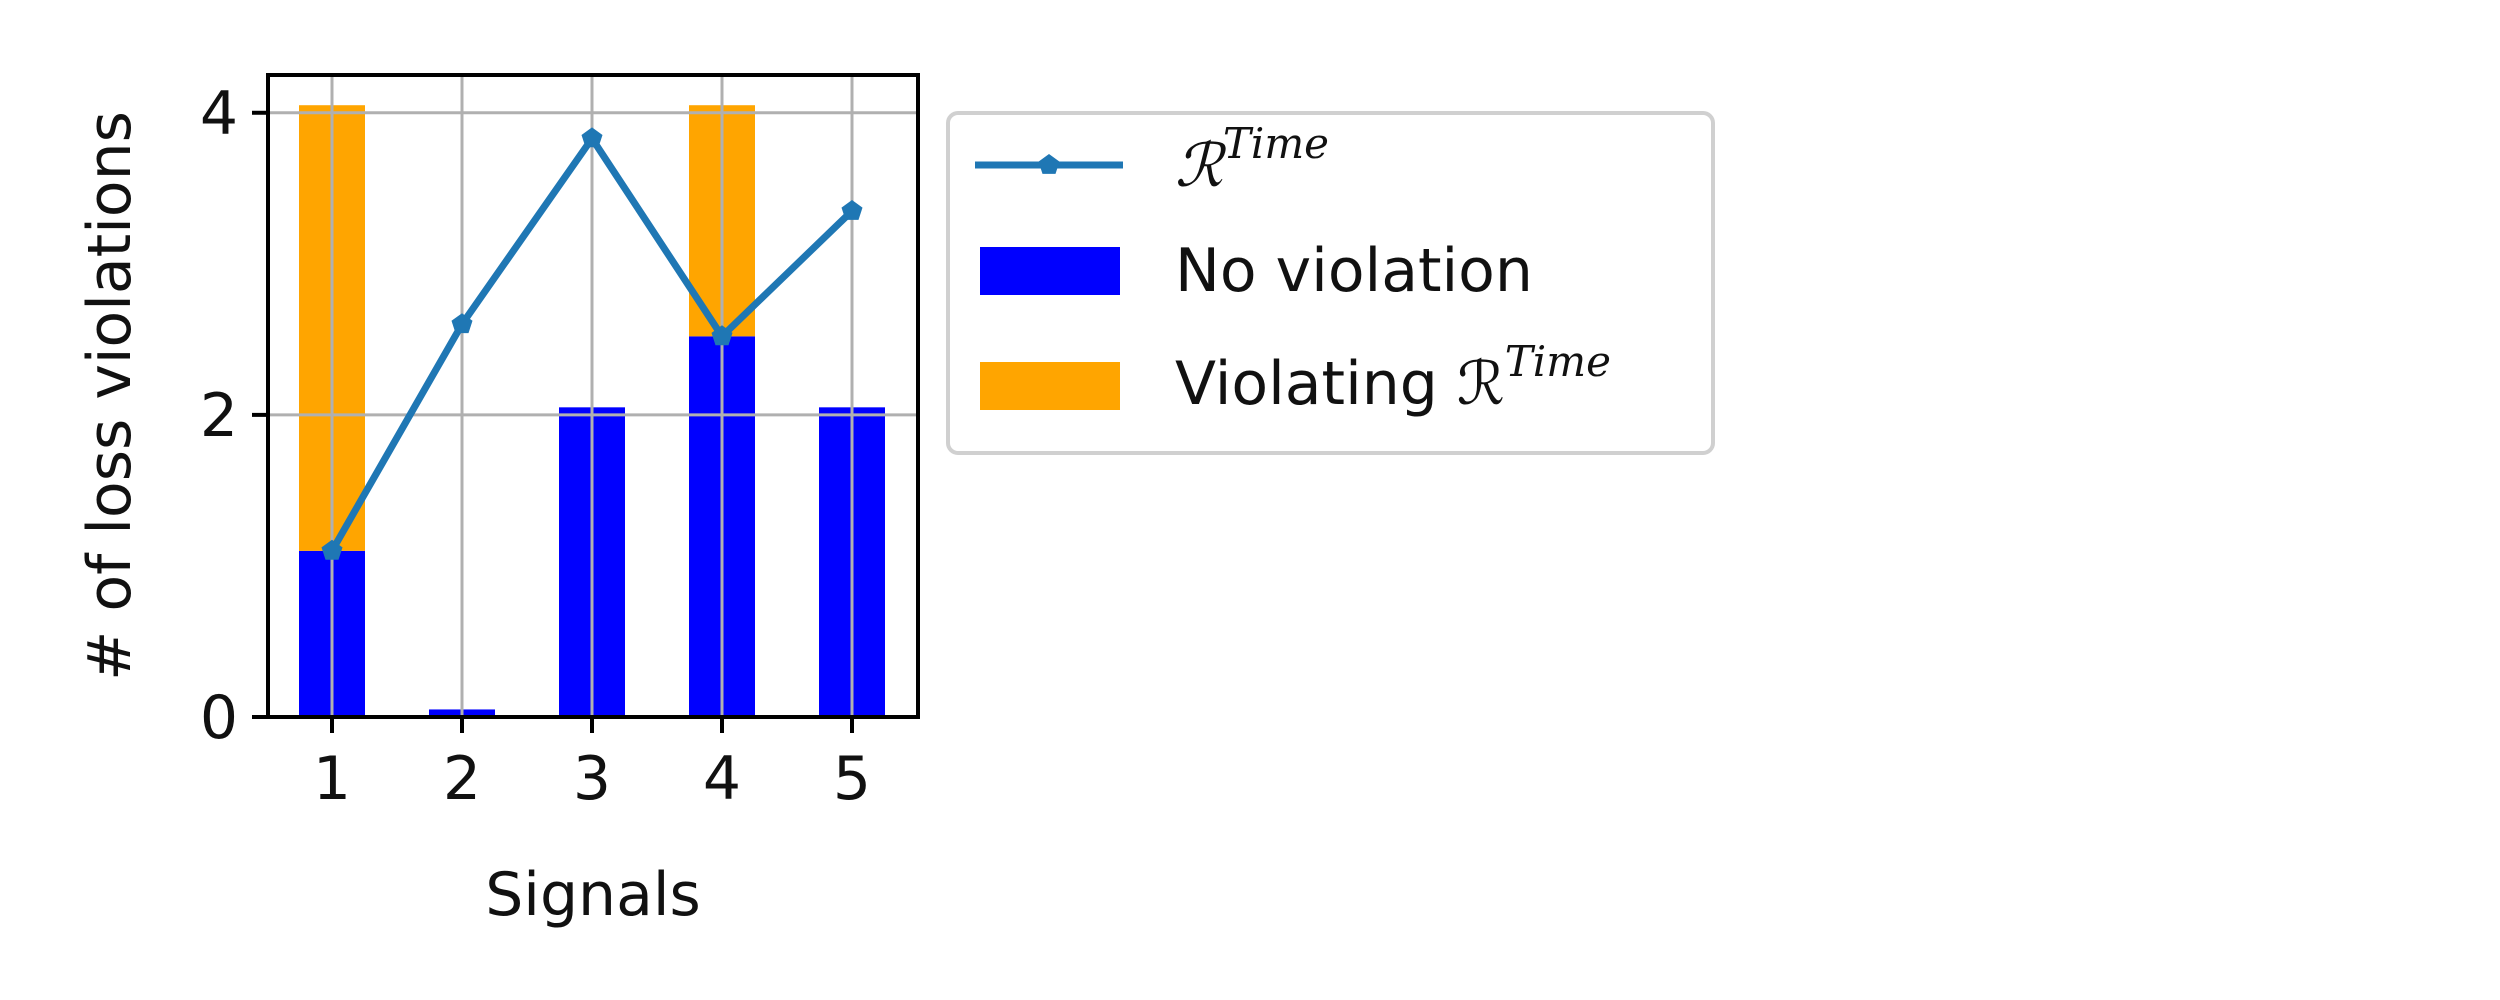 The width and height of the screenshot is (2500, 1000). I want to click on x-tick-label: 4, so click(722, 779).